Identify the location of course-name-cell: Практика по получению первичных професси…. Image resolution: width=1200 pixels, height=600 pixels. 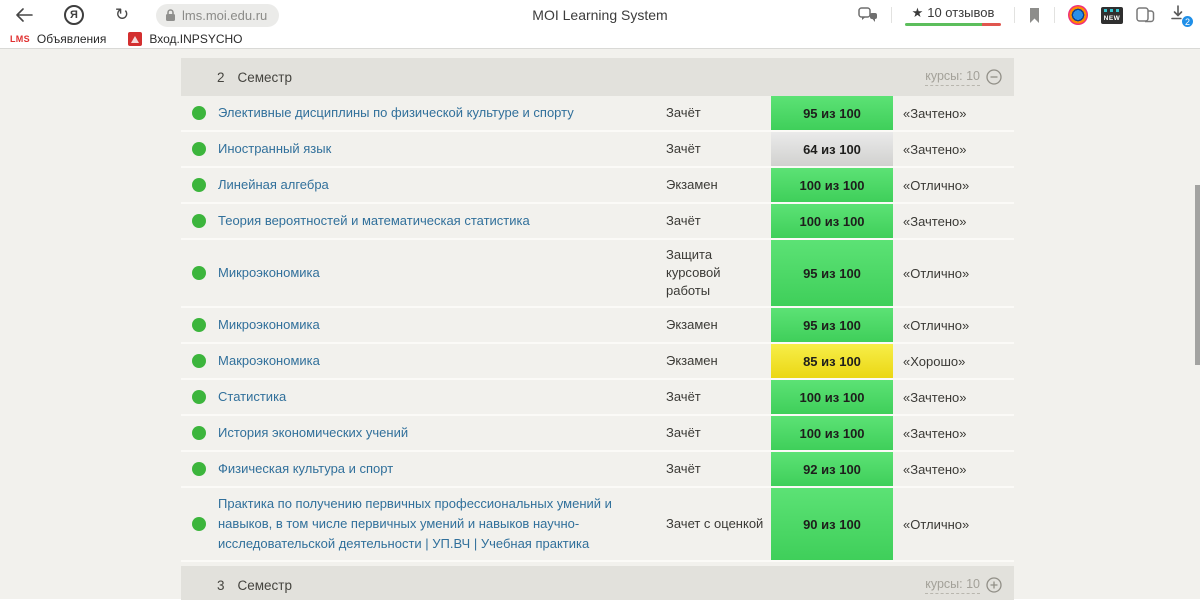
(442, 524).